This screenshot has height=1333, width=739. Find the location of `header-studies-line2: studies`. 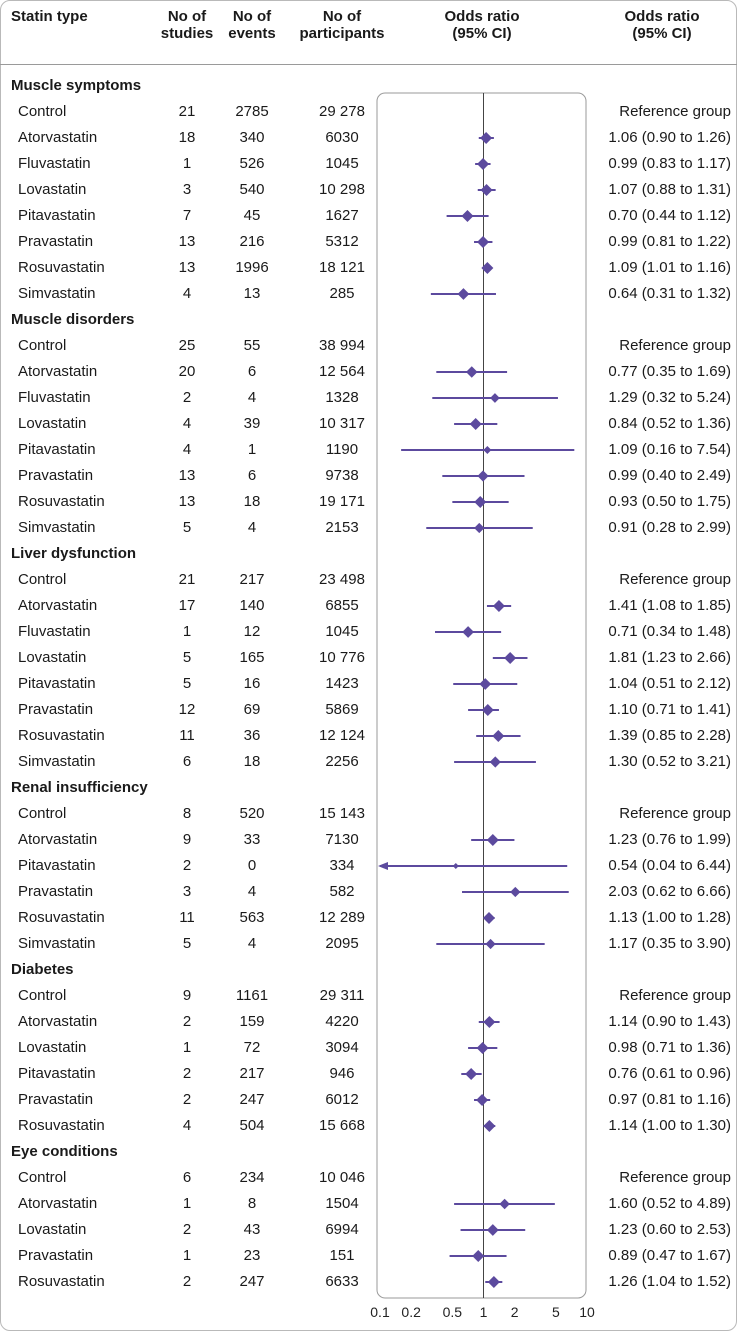

header-studies-line2: studies is located at coordinates (187, 33).